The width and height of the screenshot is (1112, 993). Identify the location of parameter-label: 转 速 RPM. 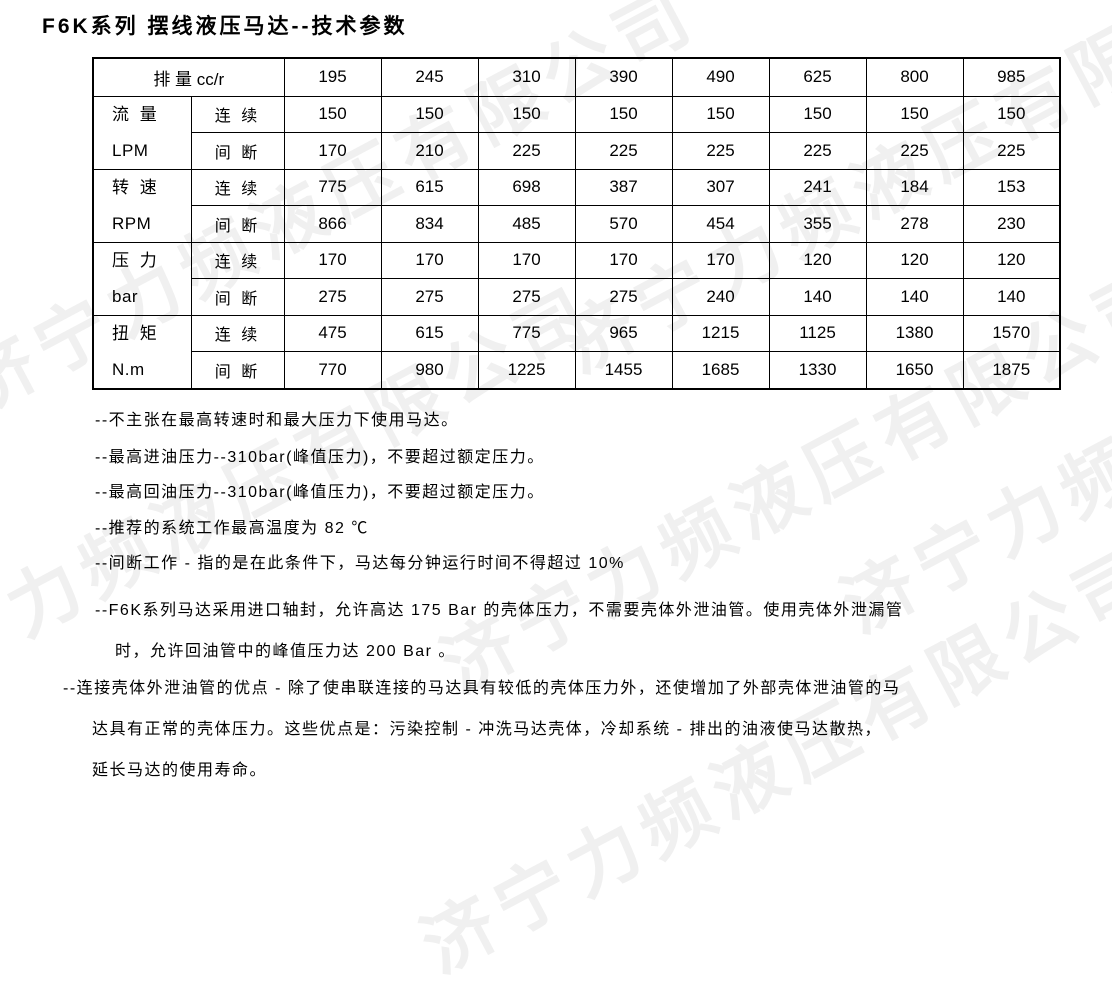
(142, 205).